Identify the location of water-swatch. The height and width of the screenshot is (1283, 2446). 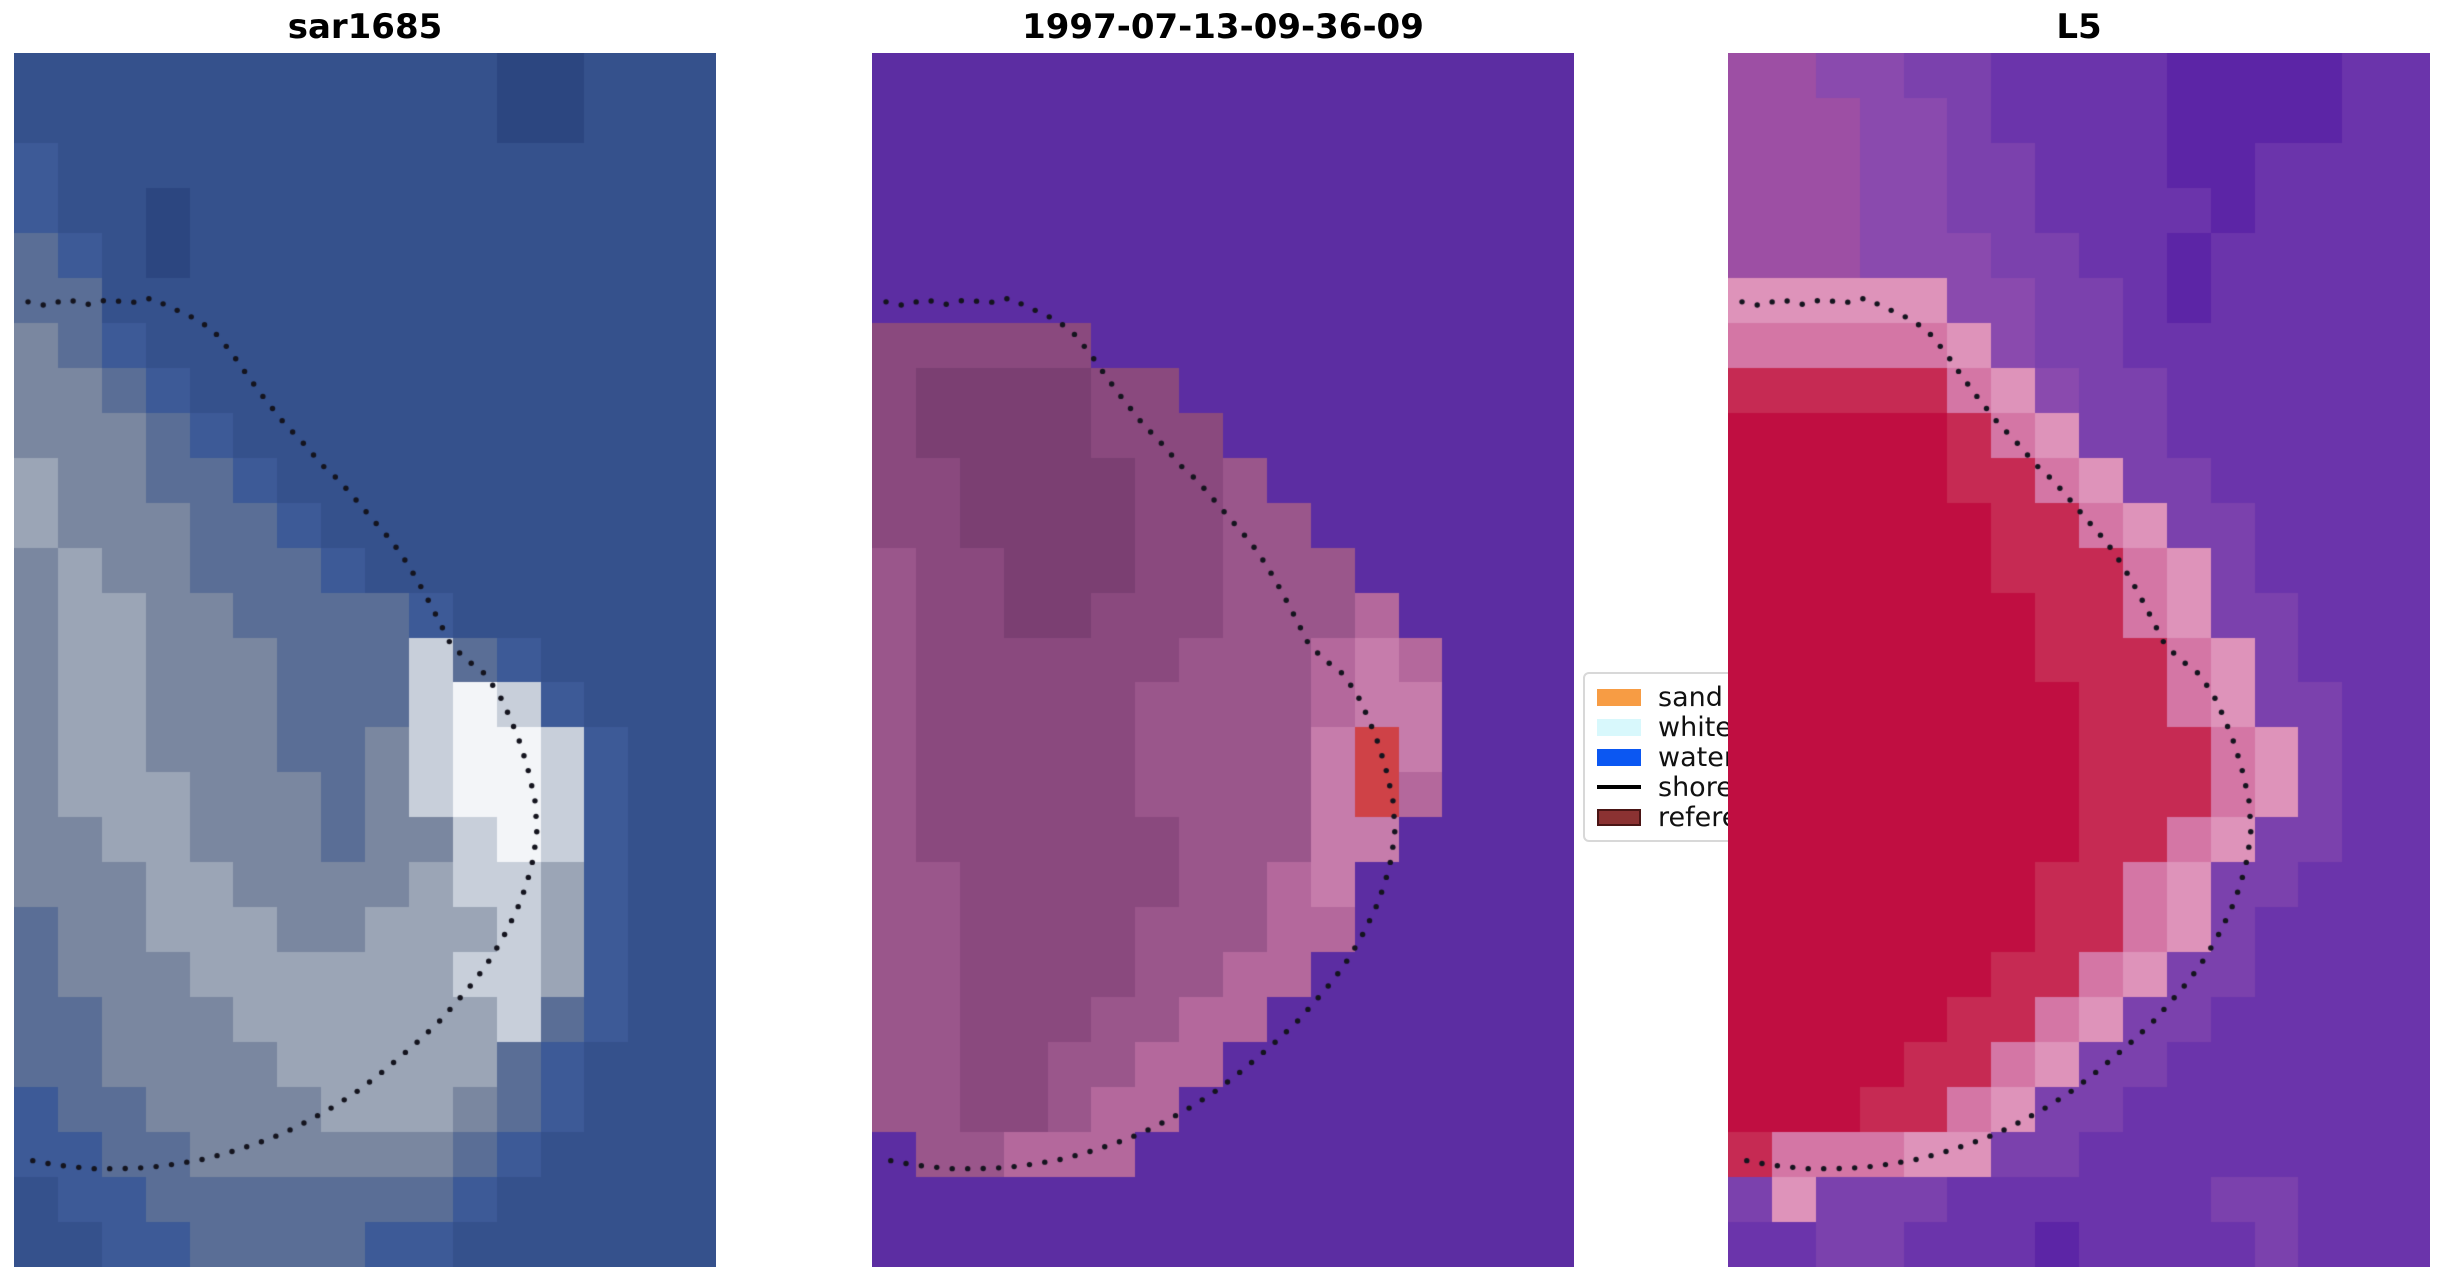
(1619, 757).